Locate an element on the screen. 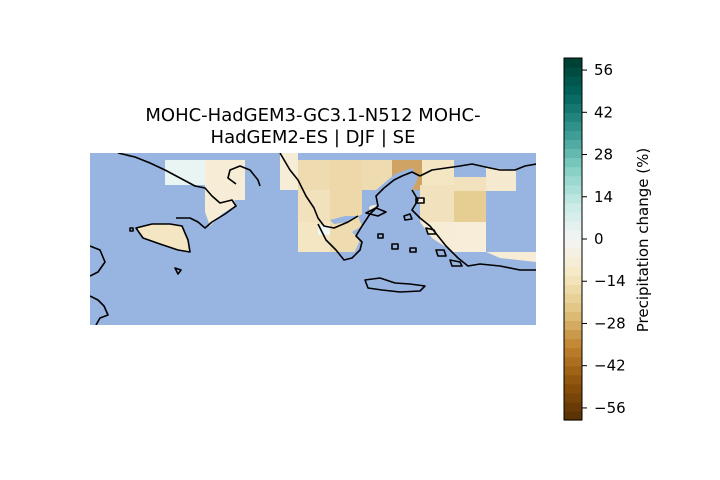 This screenshot has width=720, height=480. colorbar-ticks: 56 42 28 14 0 −14 −28 −42 −56 is located at coordinates (604, 239).